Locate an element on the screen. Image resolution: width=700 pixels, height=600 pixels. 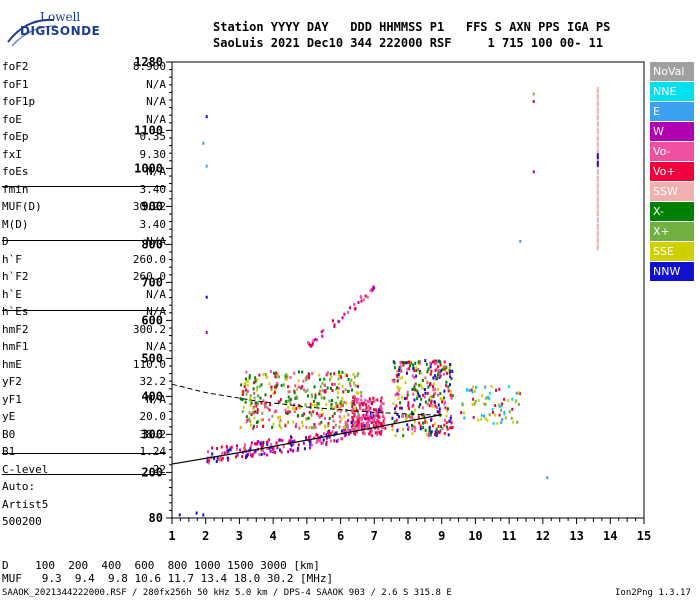
y-tick-label: 900 is located at coordinates (152, 206).